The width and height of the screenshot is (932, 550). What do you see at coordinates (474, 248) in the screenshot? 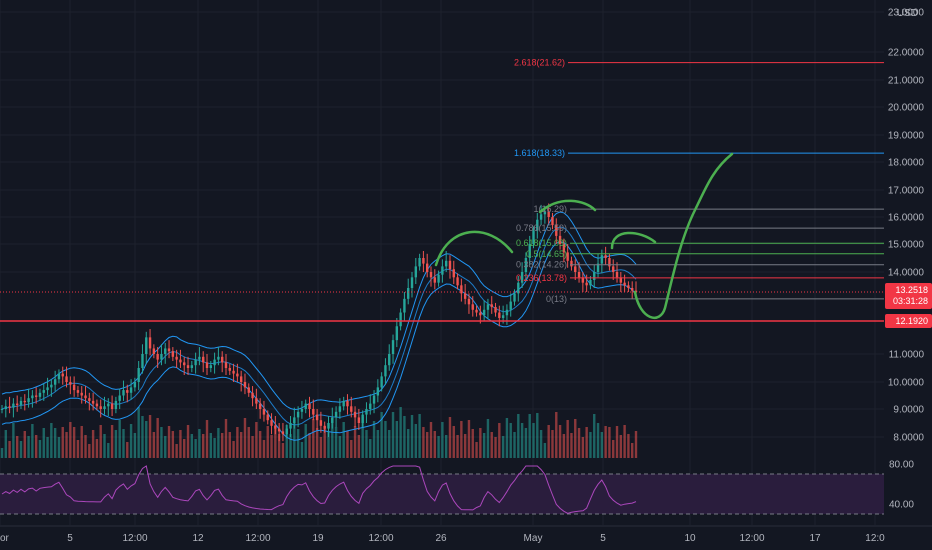
I see `left-shoulder-arc` at bounding box center [474, 248].